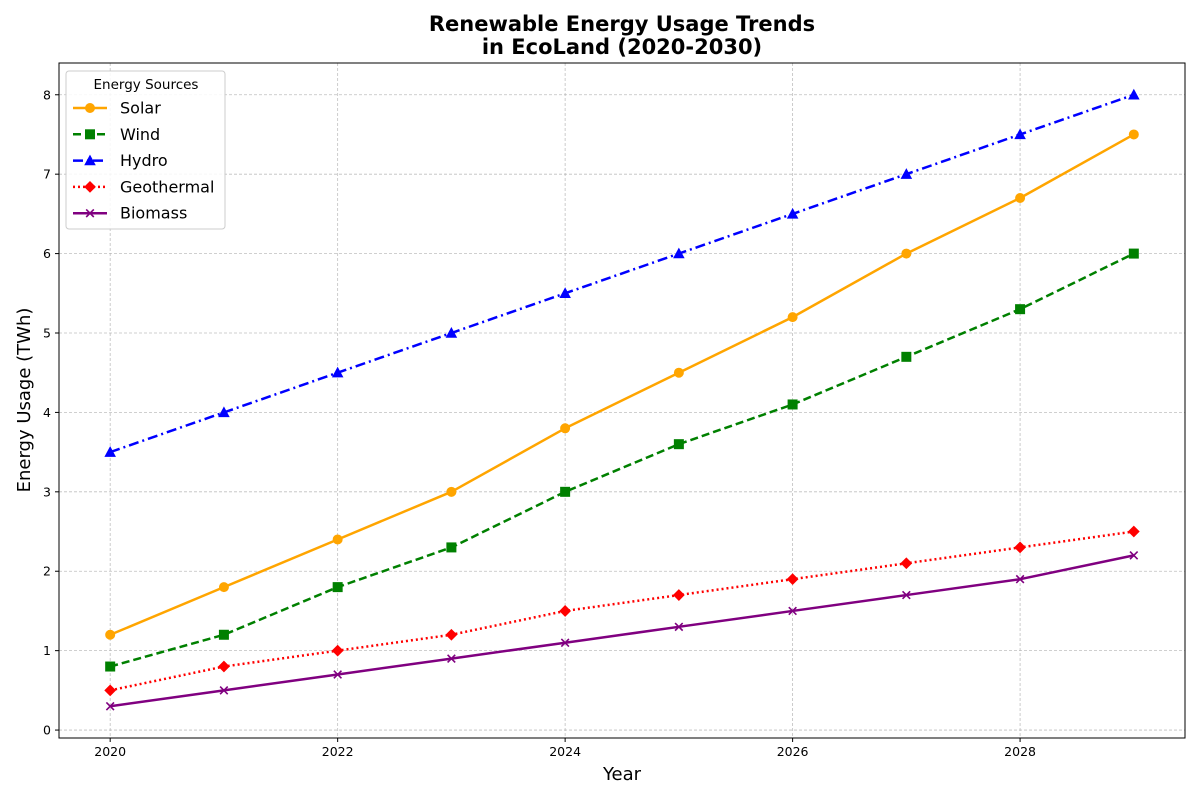 The width and height of the screenshot is (1200, 800). Describe the element at coordinates (47, 730) in the screenshot. I see `y-tick-label: 0` at that location.